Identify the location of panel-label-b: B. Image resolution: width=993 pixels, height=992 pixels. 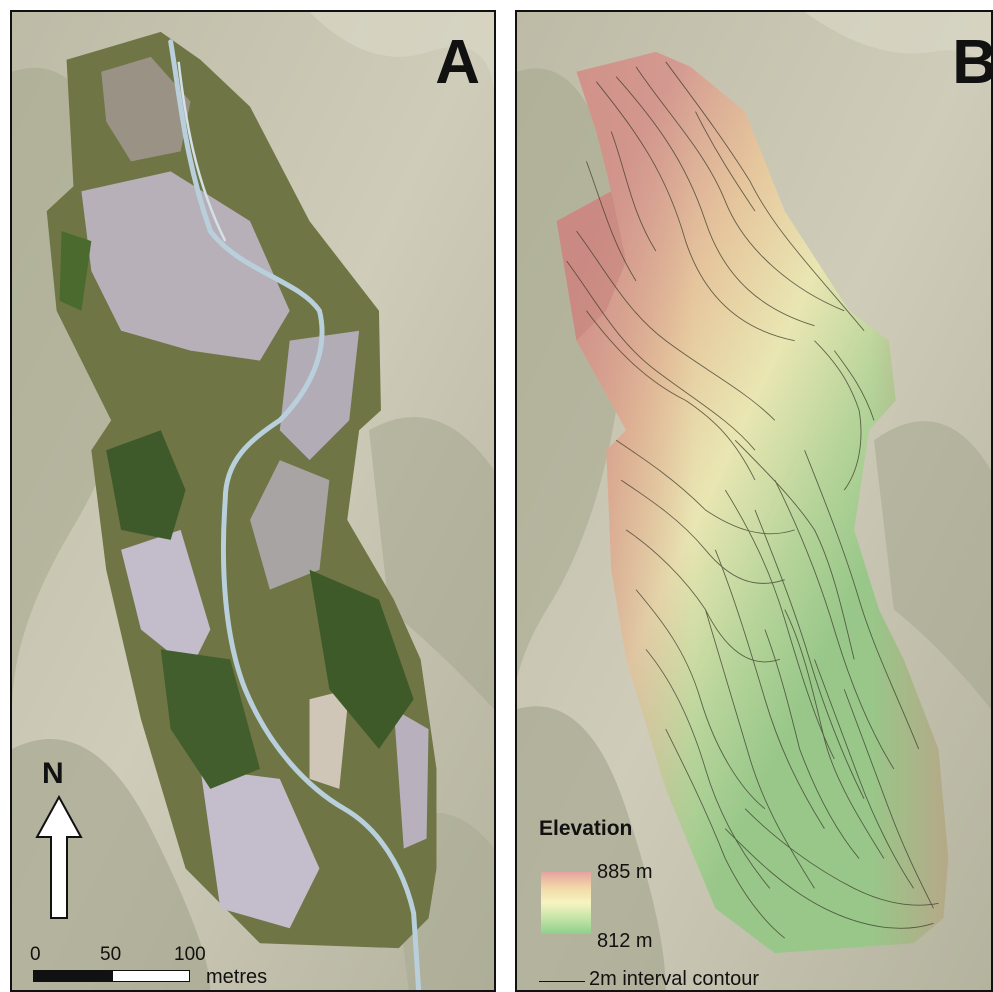
(972, 62).